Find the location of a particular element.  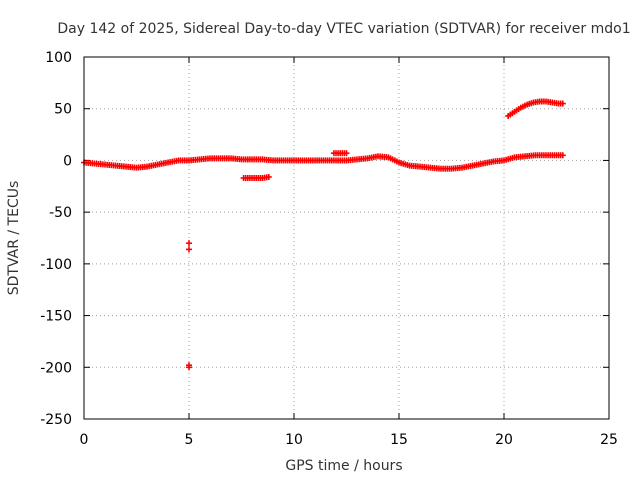

x-tick-label: 20 is located at coordinates (504, 440).